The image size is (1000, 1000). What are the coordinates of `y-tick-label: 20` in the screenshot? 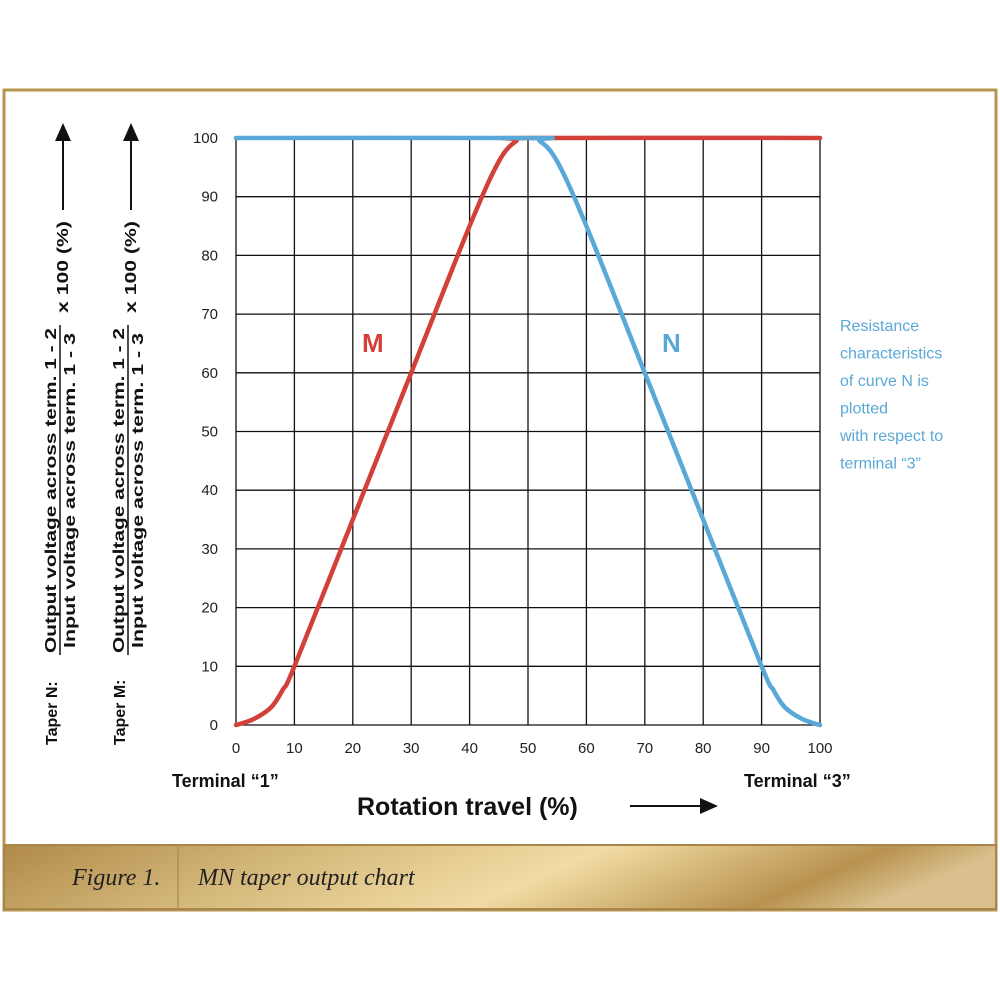 It's located at (209, 608).